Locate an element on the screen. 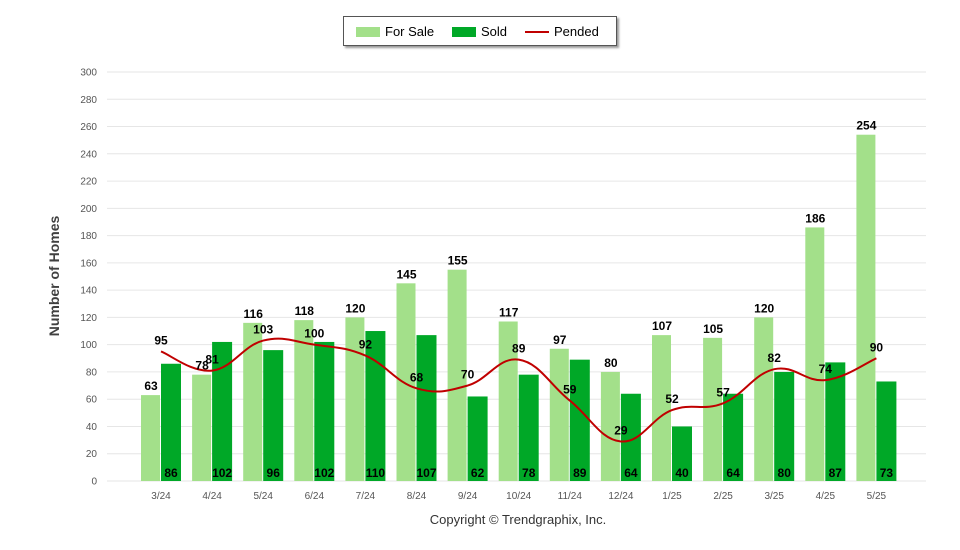  data-label-for-sale: 97 is located at coordinates (560, 340).